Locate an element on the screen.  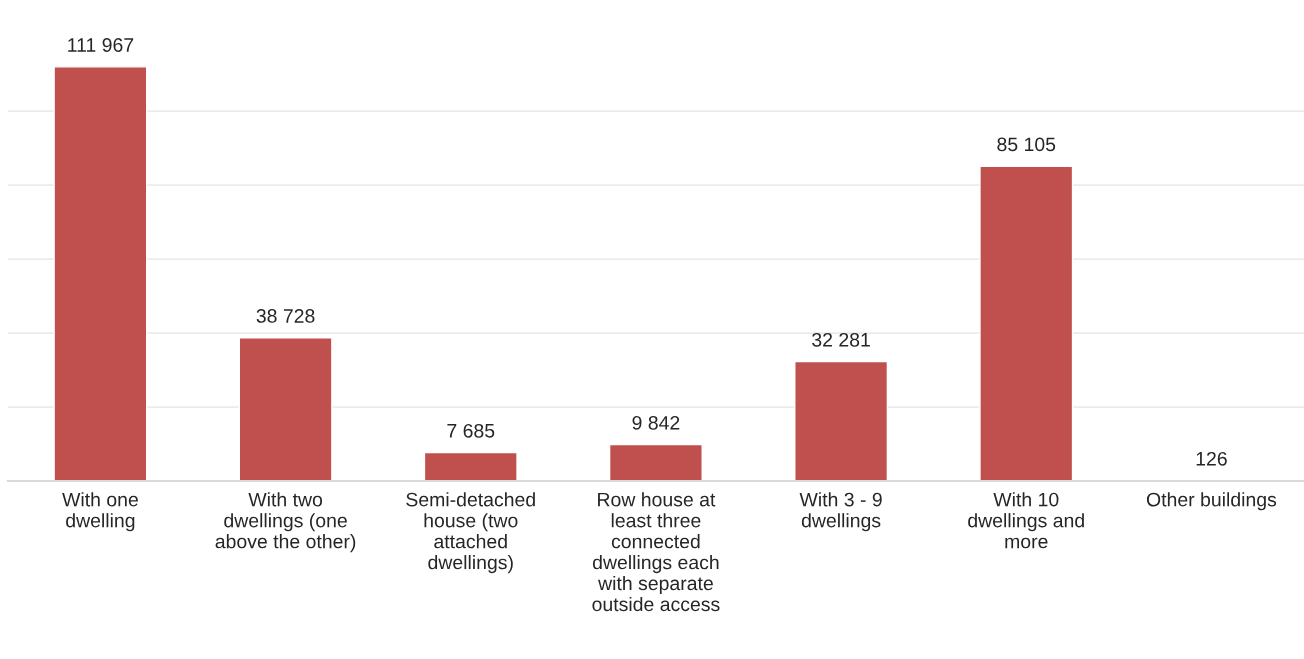
data-label: 9 842 is located at coordinates (656, 422).